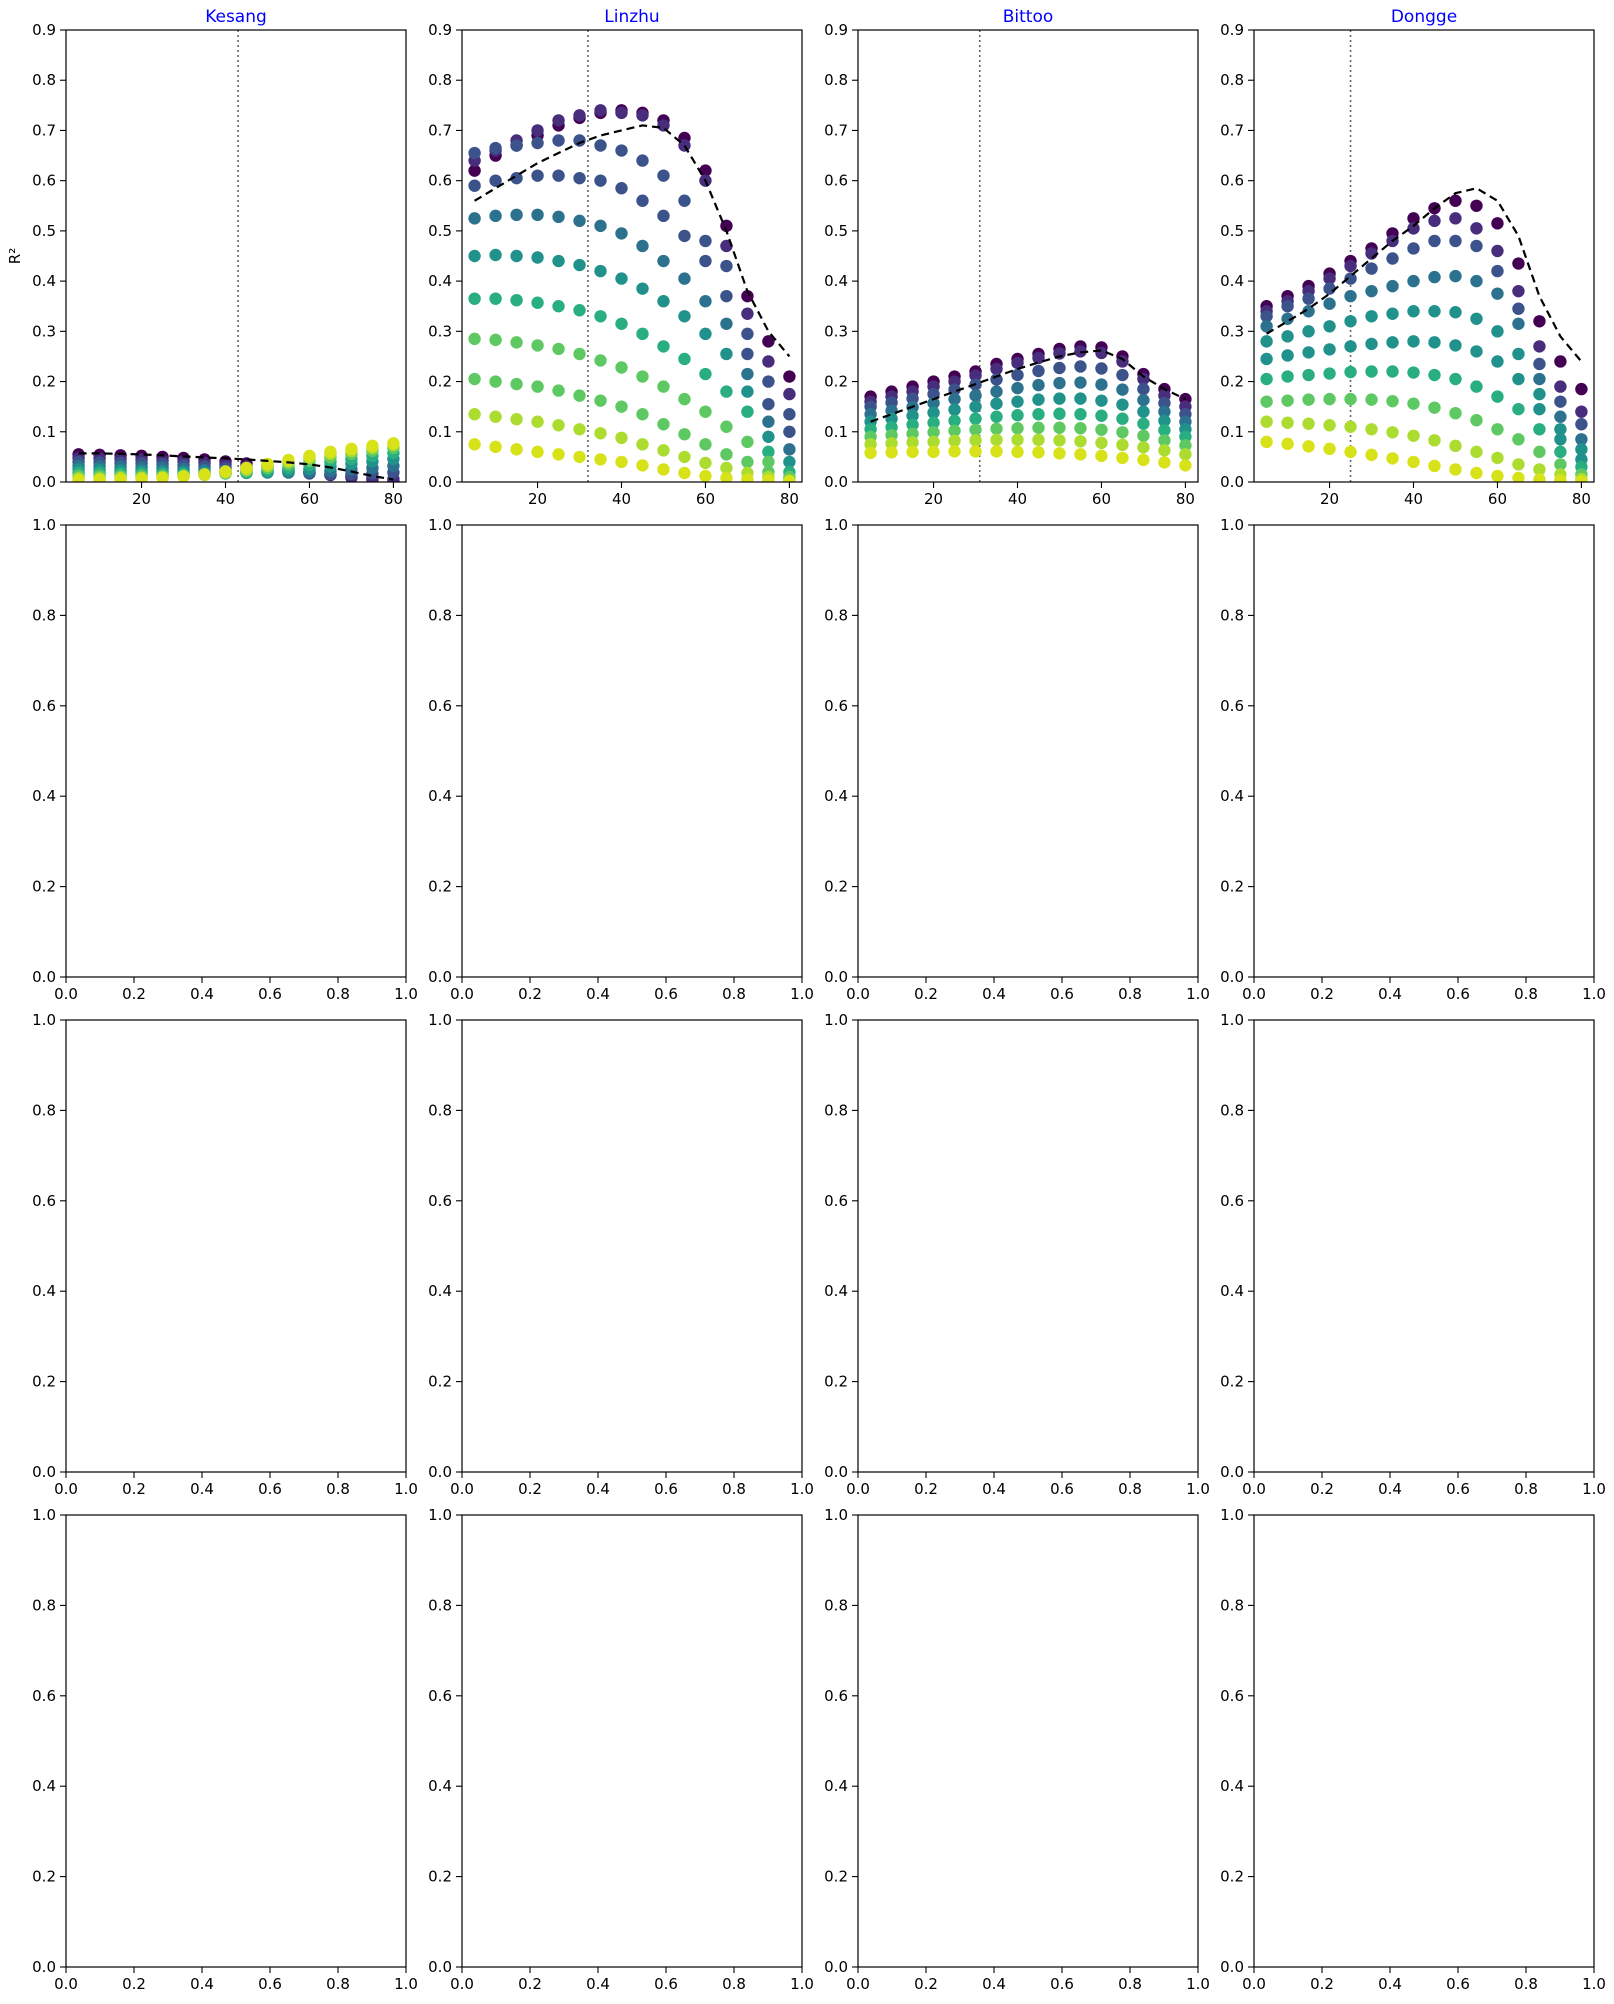 The image size is (1614, 2004). Describe the element at coordinates (1028, 17) in the screenshot. I see `panel-title: Bittoo` at that location.